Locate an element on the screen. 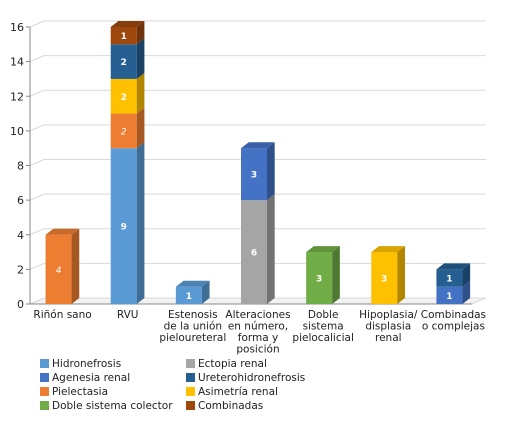  legend-item: Doble sistema colector is located at coordinates (106, 406).